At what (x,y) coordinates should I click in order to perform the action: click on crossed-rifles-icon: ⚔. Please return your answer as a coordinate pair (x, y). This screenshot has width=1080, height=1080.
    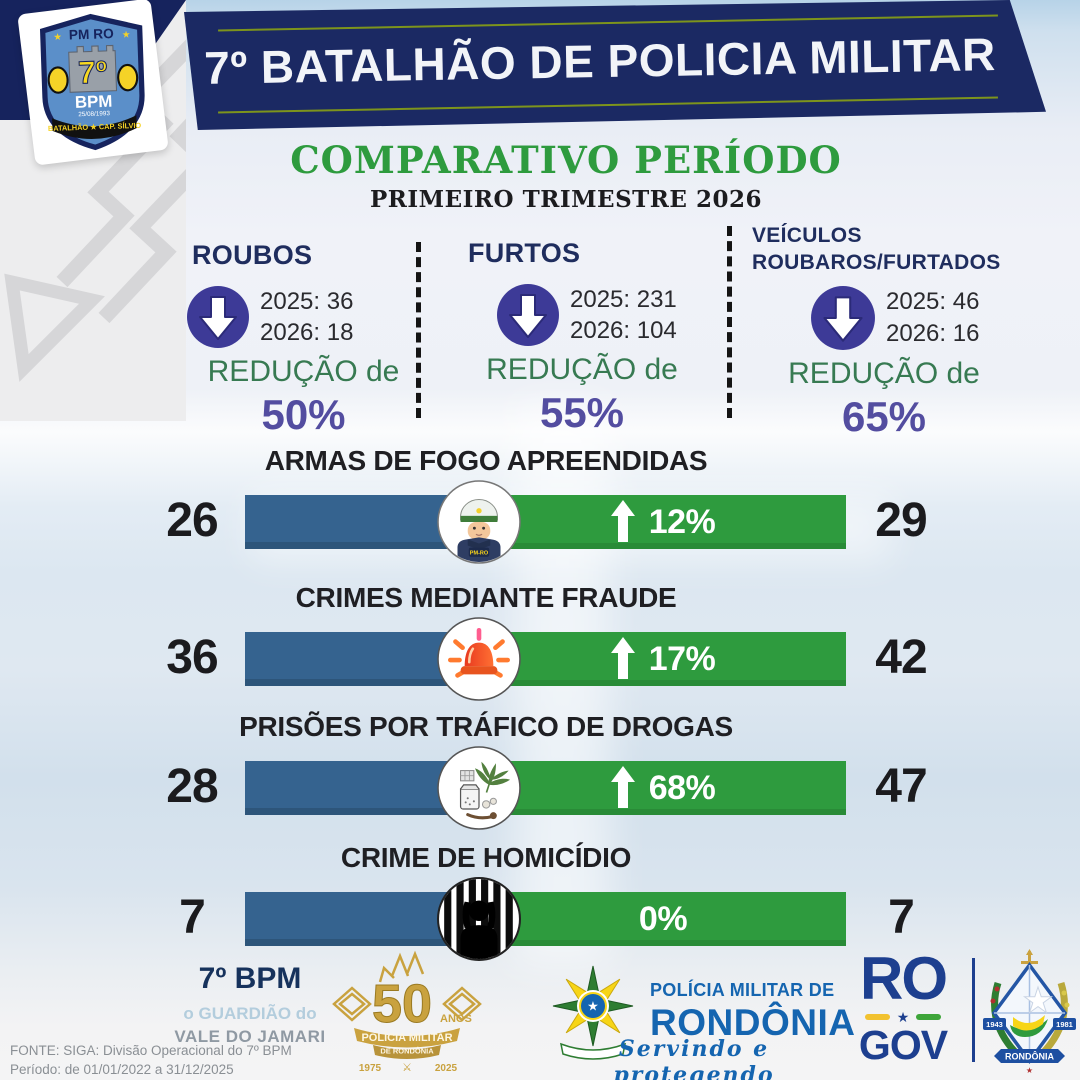
    Looking at the image, I should click on (407, 1068).